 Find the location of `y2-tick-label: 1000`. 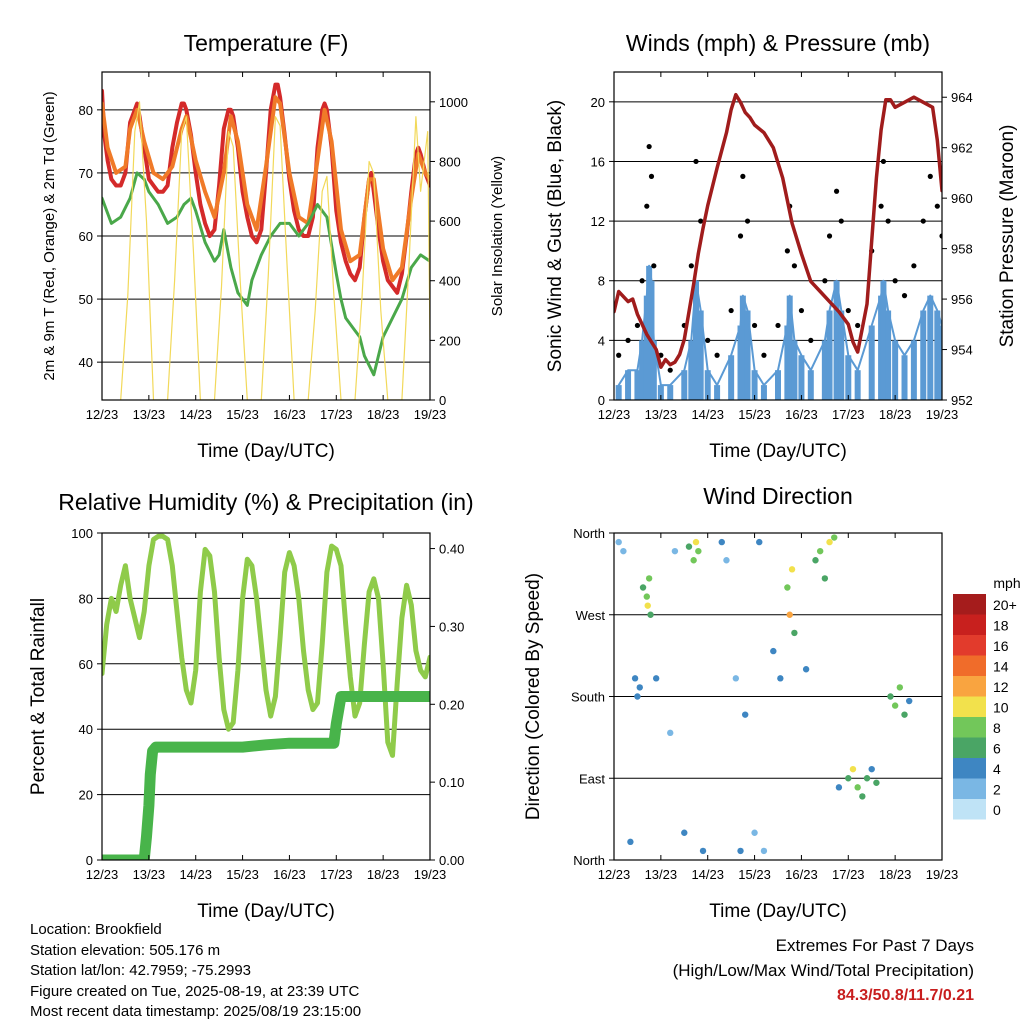

y2-tick-label: 1000 is located at coordinates (453, 102).